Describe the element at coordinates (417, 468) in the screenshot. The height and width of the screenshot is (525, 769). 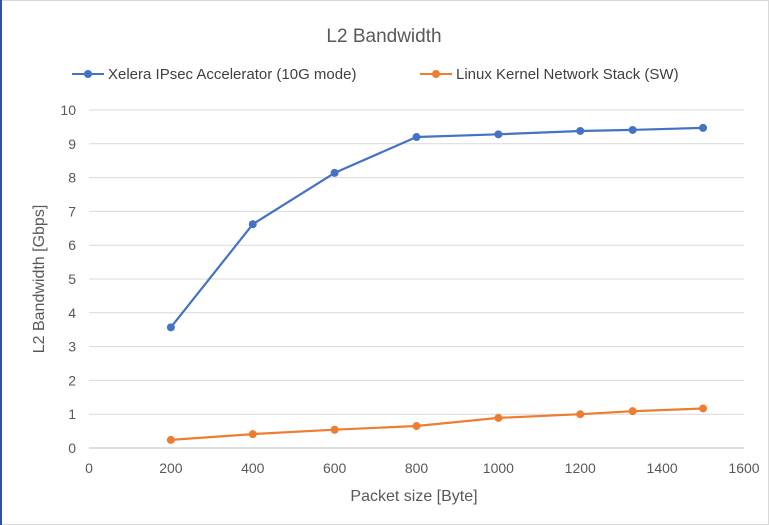
I see `x-tick-label: 800` at that location.